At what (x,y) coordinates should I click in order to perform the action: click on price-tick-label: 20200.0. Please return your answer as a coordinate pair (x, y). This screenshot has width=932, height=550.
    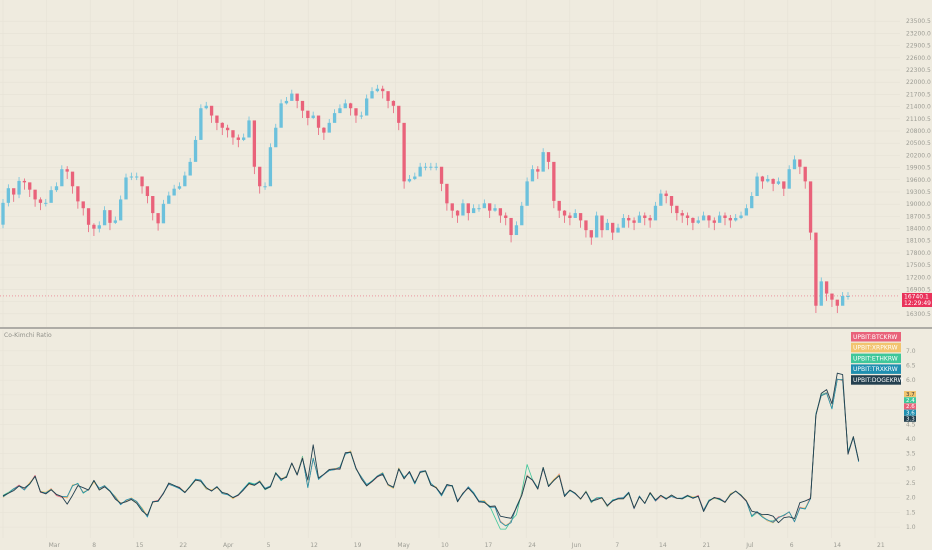
    Looking at the image, I should click on (918, 155).